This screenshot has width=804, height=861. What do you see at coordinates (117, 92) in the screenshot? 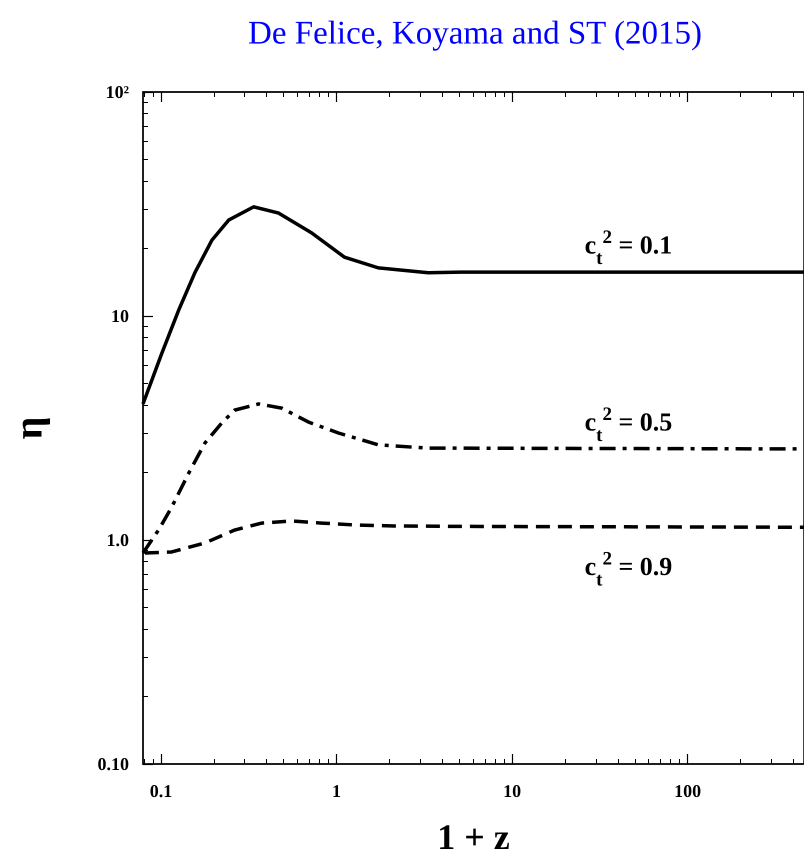
I see `y-tick-label: 10²` at bounding box center [117, 92].